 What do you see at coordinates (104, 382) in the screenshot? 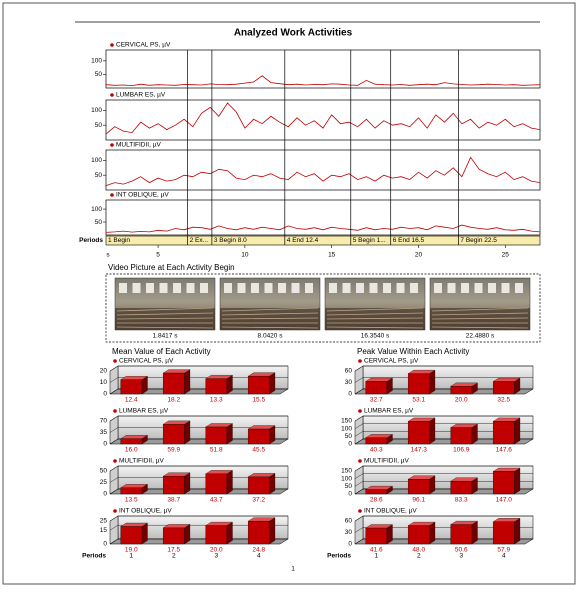
I see `y-tick-label: 10` at bounding box center [104, 382].